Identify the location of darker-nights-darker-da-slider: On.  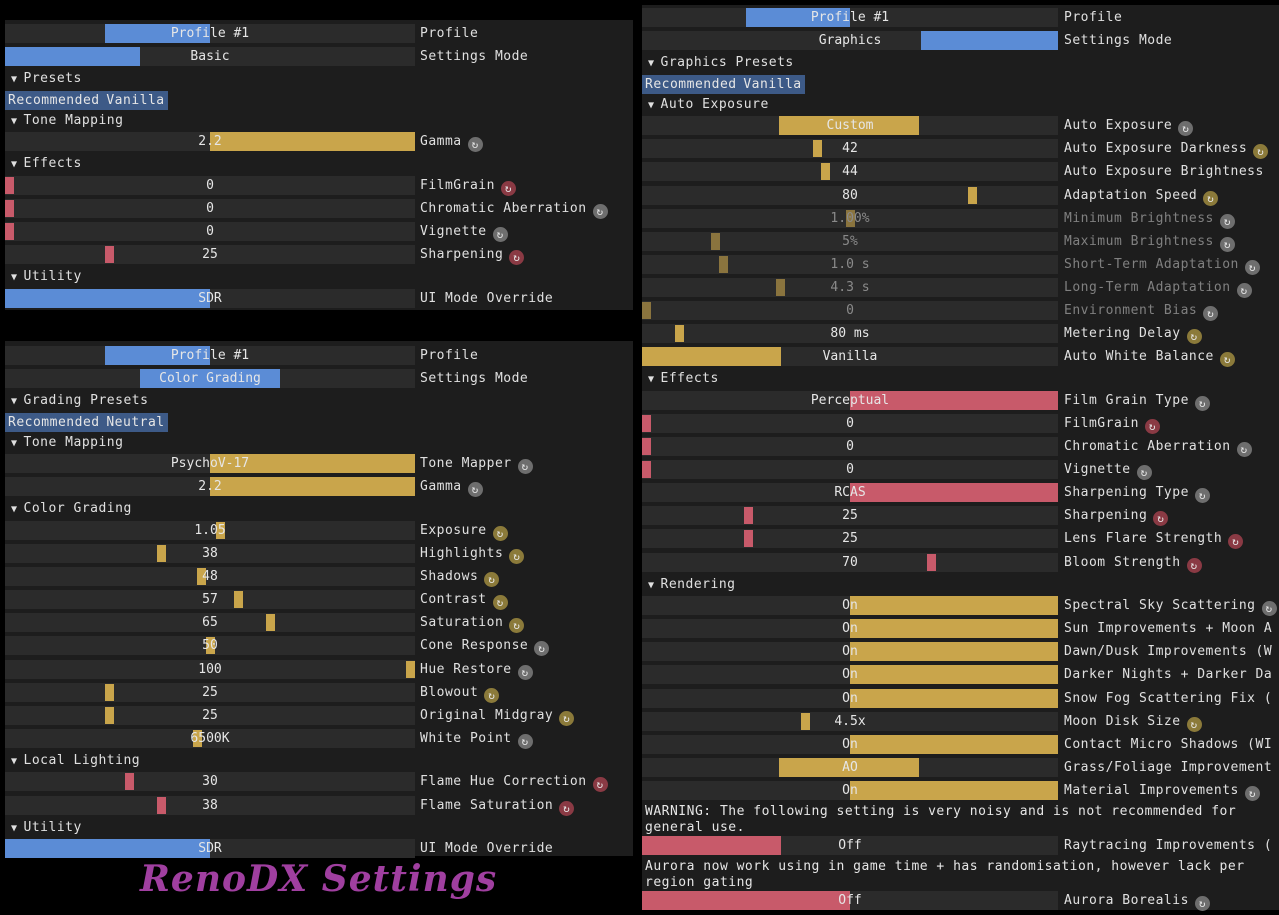
(850, 675).